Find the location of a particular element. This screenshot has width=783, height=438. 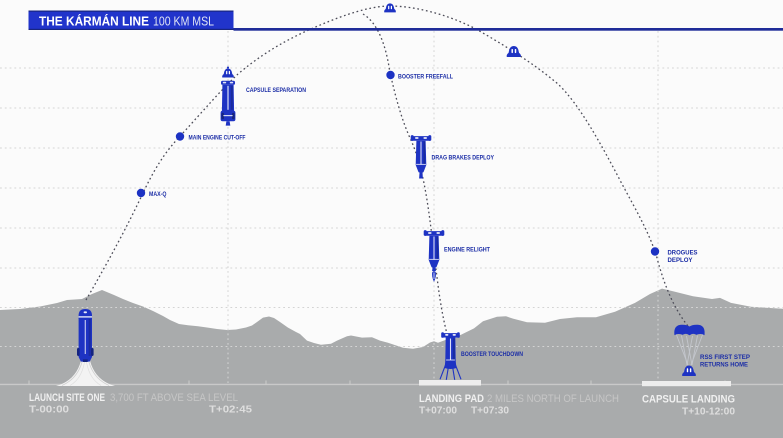

svg-text: DROGUES is located at coordinates (683, 253).